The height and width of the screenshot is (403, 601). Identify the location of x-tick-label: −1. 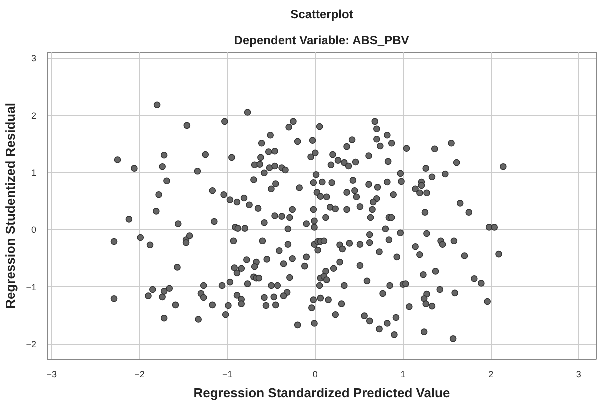
(227, 375).